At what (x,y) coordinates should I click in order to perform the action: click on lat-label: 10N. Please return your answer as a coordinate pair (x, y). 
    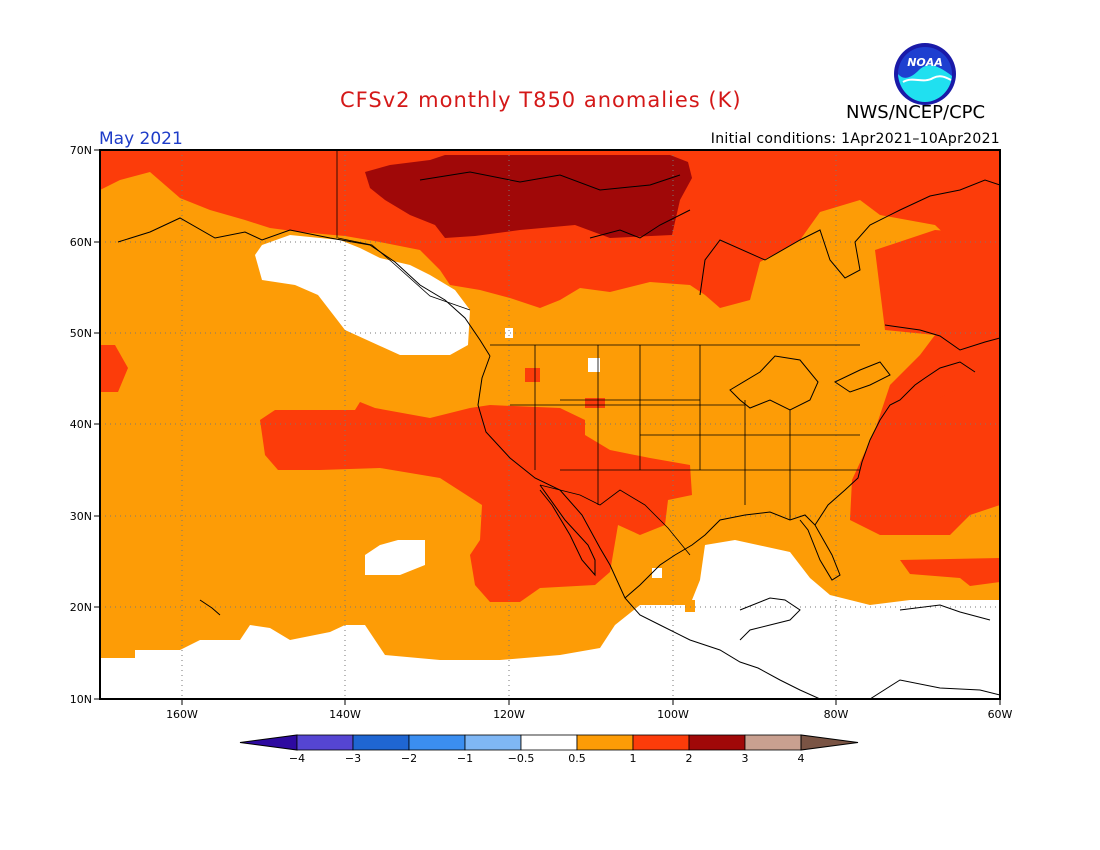
    Looking at the image, I should click on (81, 699).